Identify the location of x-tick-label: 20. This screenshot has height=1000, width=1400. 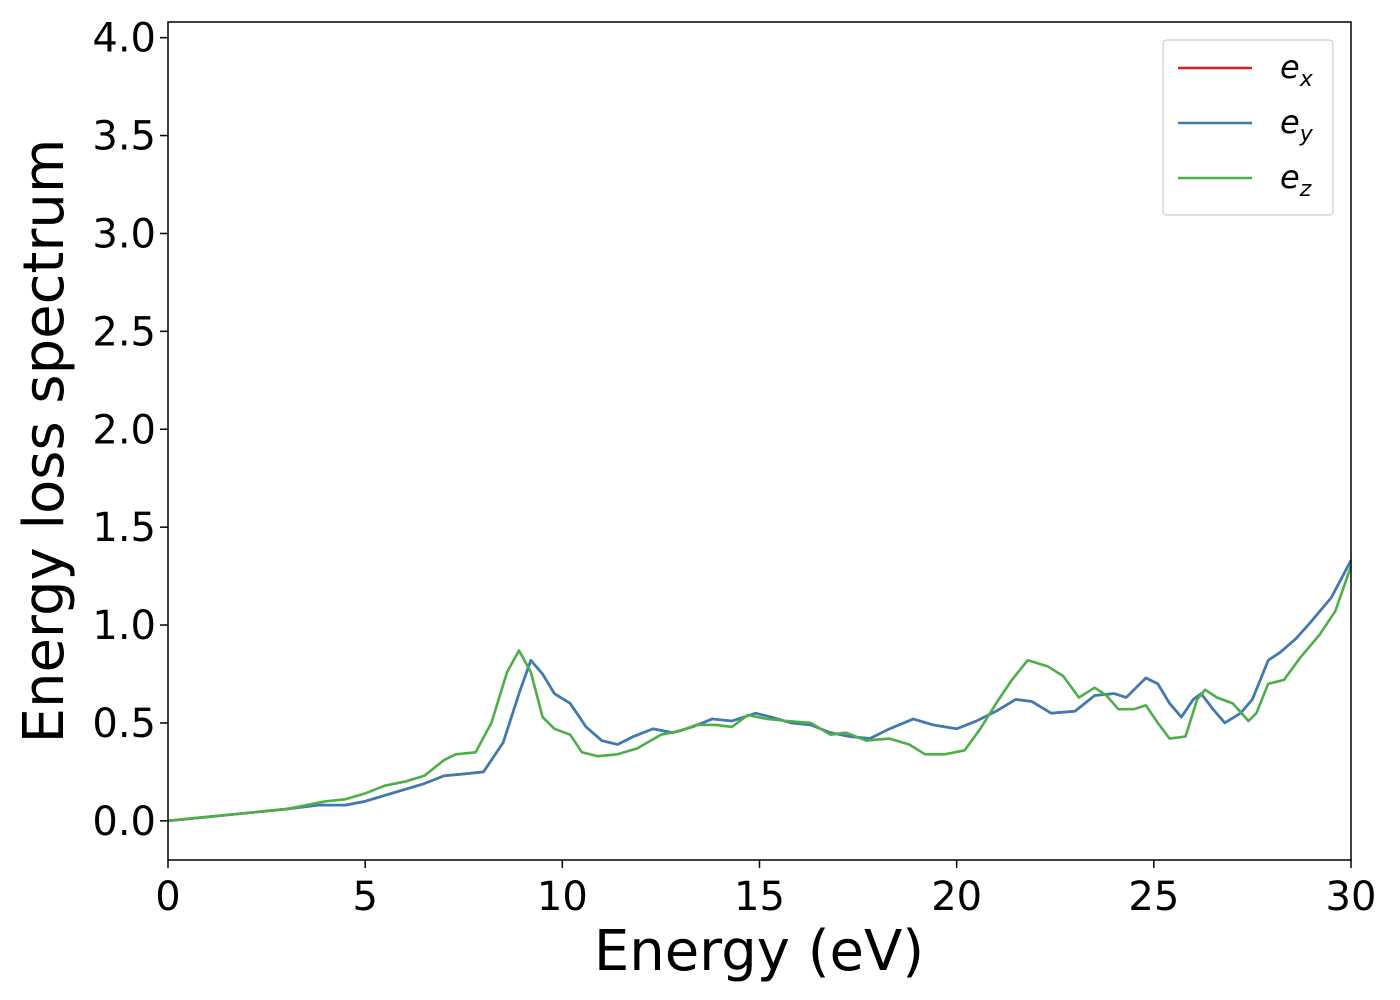
(956, 897).